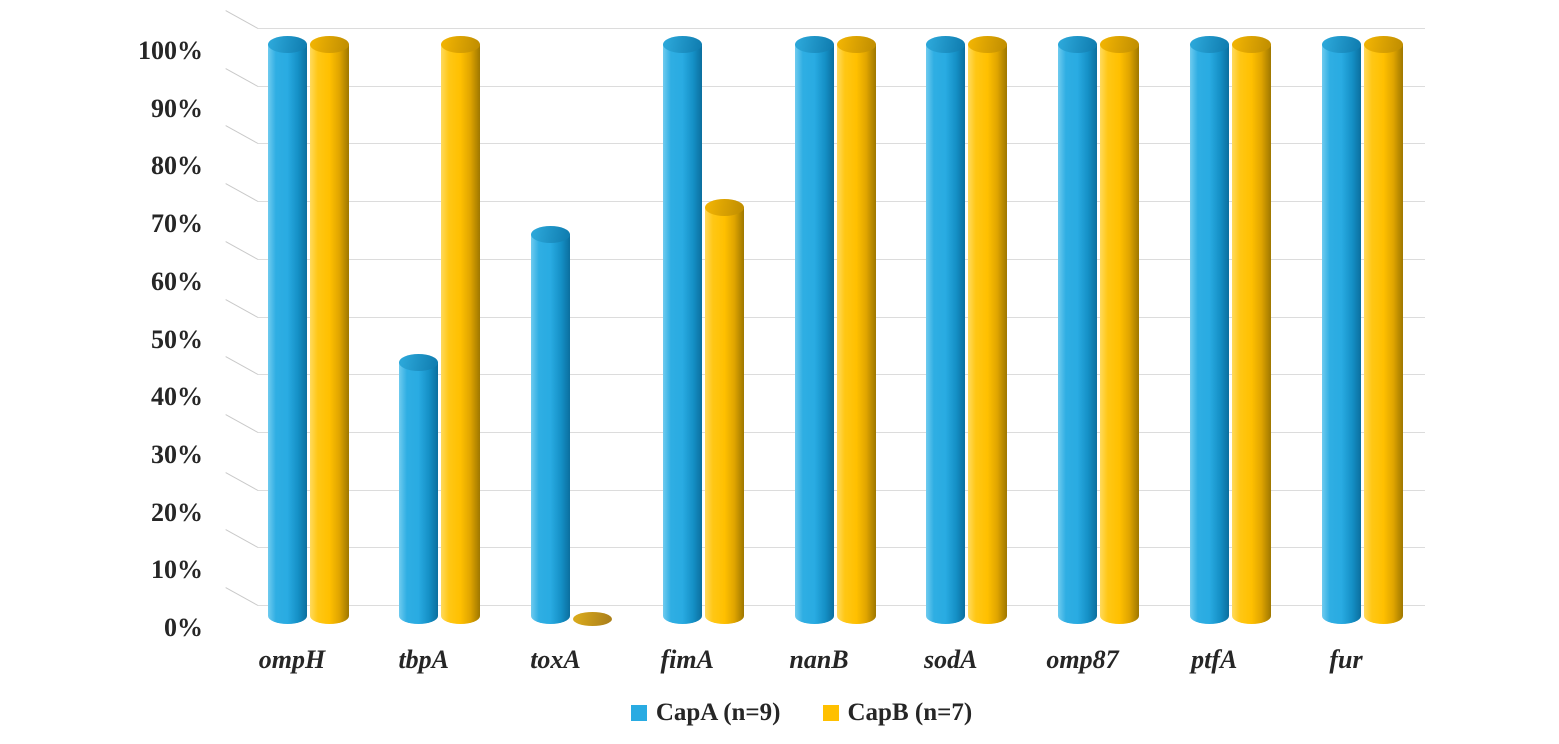 The image size is (1559, 744). Describe the element at coordinates (292, 659) in the screenshot. I see `x-category-label-ompH: ompH` at that location.